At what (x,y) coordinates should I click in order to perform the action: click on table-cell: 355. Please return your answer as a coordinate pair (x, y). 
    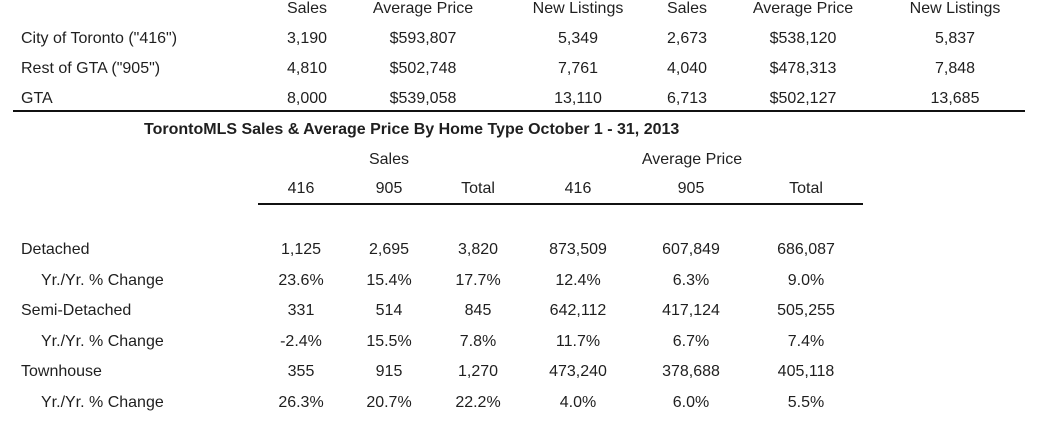
    Looking at the image, I should click on (301, 371).